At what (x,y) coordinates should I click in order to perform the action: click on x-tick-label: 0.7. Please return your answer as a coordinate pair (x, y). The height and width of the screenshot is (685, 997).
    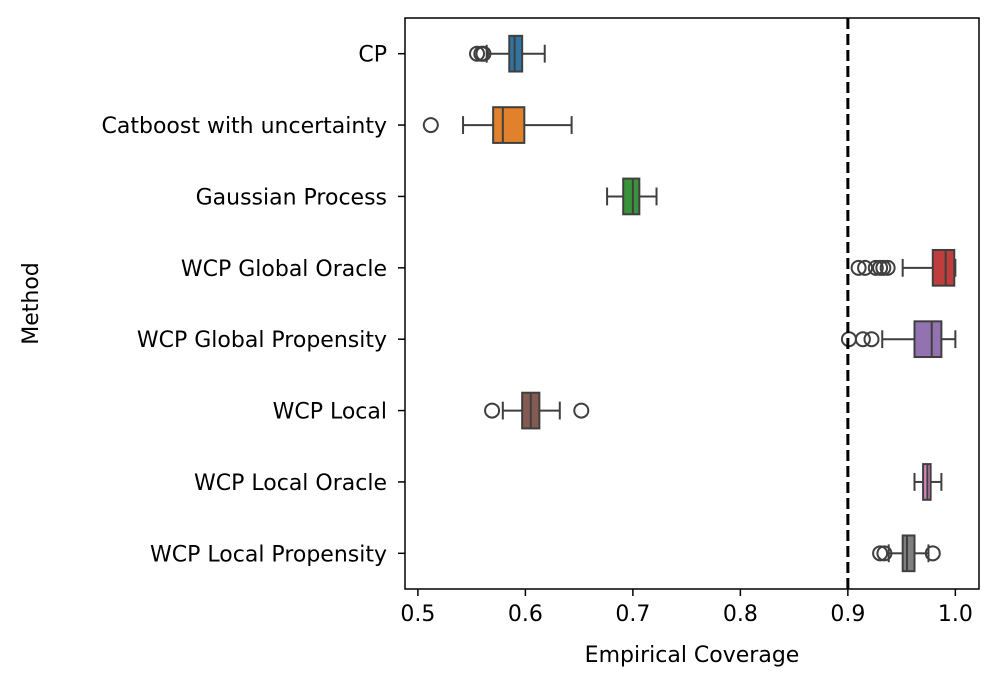
    Looking at the image, I should click on (632, 614).